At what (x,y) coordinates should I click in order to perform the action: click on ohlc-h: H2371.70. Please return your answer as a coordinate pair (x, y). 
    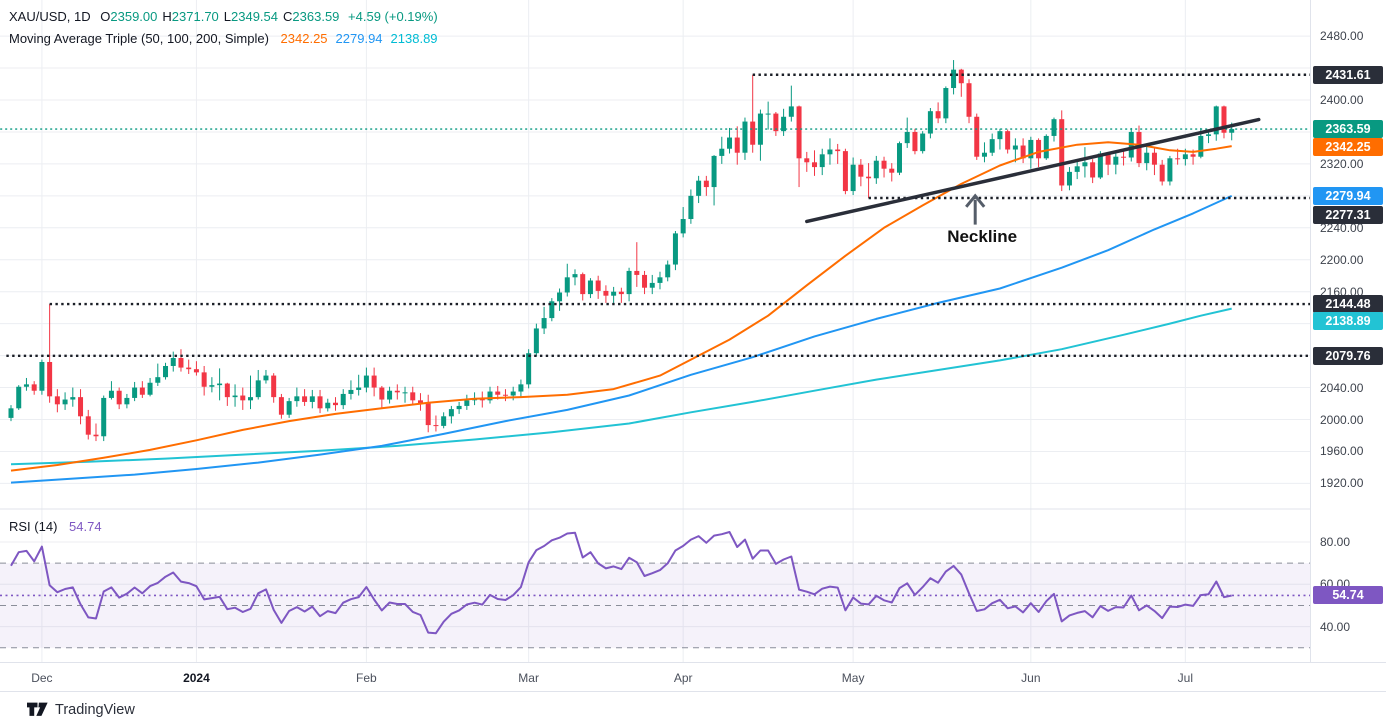
    Looking at the image, I should click on (190, 16).